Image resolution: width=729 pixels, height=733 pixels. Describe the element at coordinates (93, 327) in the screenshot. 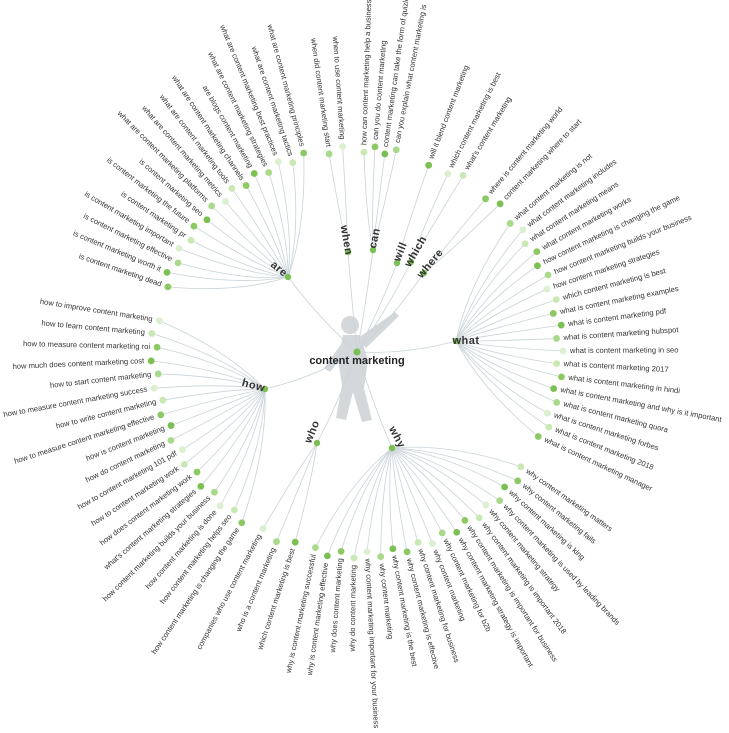

I see `leaf-label: how to learn content marketing` at that location.